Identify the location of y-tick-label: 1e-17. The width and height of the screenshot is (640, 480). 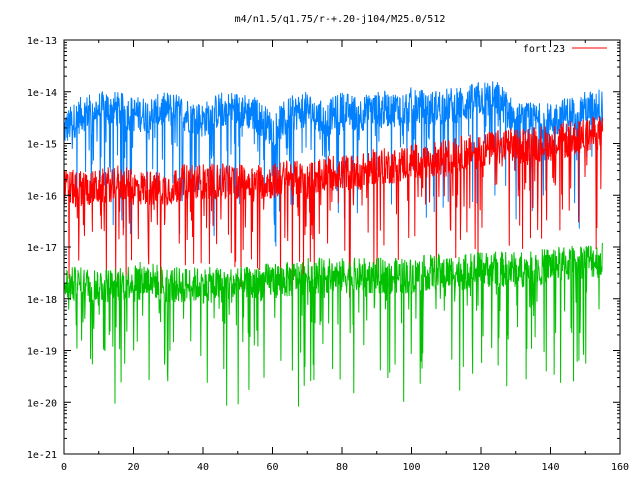
(42, 248).